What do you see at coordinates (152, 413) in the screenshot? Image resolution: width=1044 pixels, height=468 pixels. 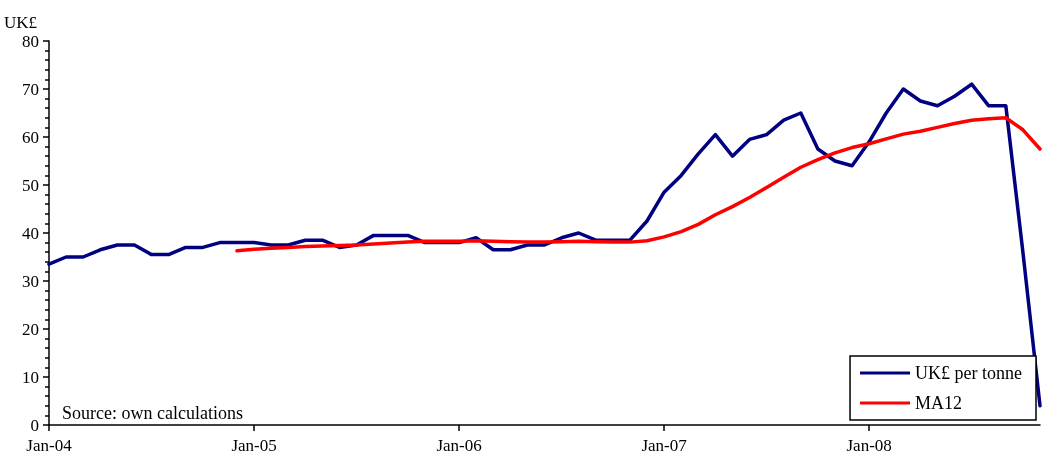 I see `annotation: Source: own calculations` at bounding box center [152, 413].